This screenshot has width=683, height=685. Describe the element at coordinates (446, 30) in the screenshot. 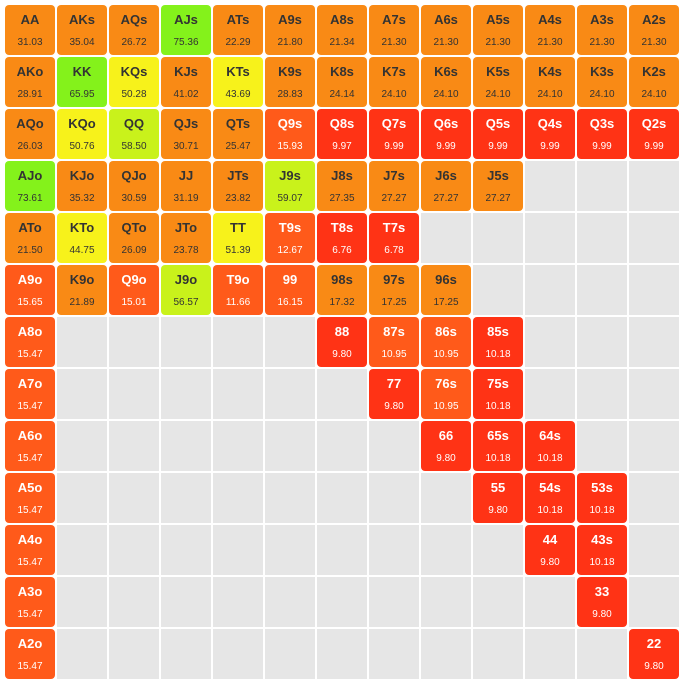

I see `hand-cell: A6s 21.30` at that location.